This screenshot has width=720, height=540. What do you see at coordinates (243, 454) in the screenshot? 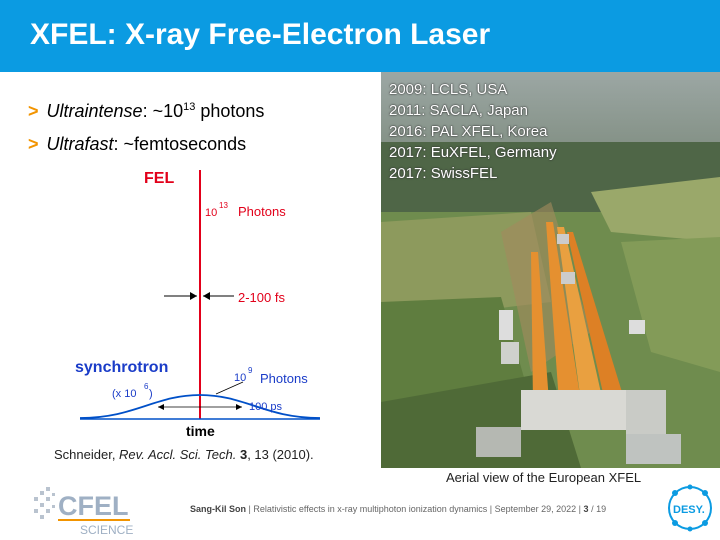
I see `citation-volume: 3` at bounding box center [243, 454].